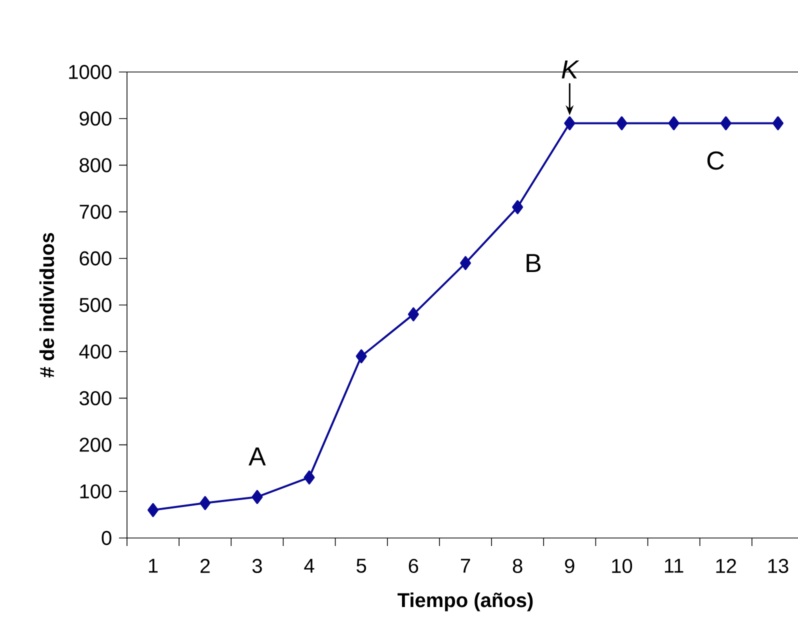 The width and height of the screenshot is (798, 639). I want to click on x-tick-label: 12, so click(726, 565).